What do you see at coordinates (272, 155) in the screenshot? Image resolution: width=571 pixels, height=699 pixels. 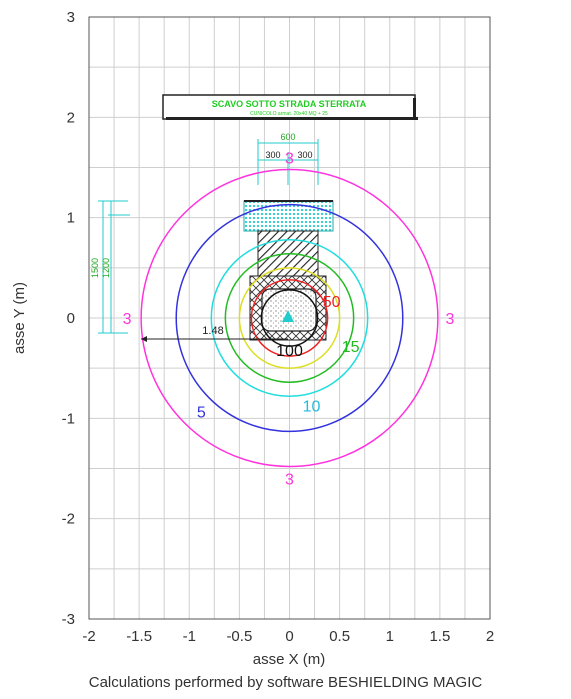 I see `dim-top-left: 300` at bounding box center [272, 155].